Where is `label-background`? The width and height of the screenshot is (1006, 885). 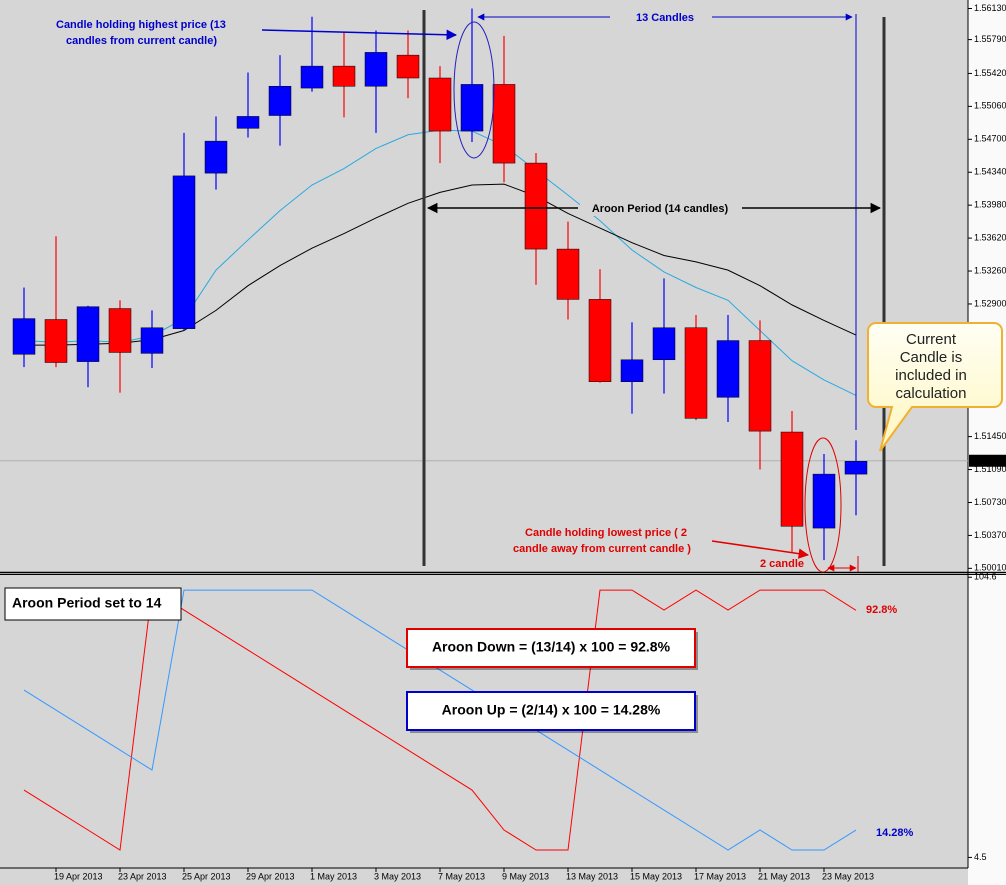
label-background is located at coordinates (660, 208).